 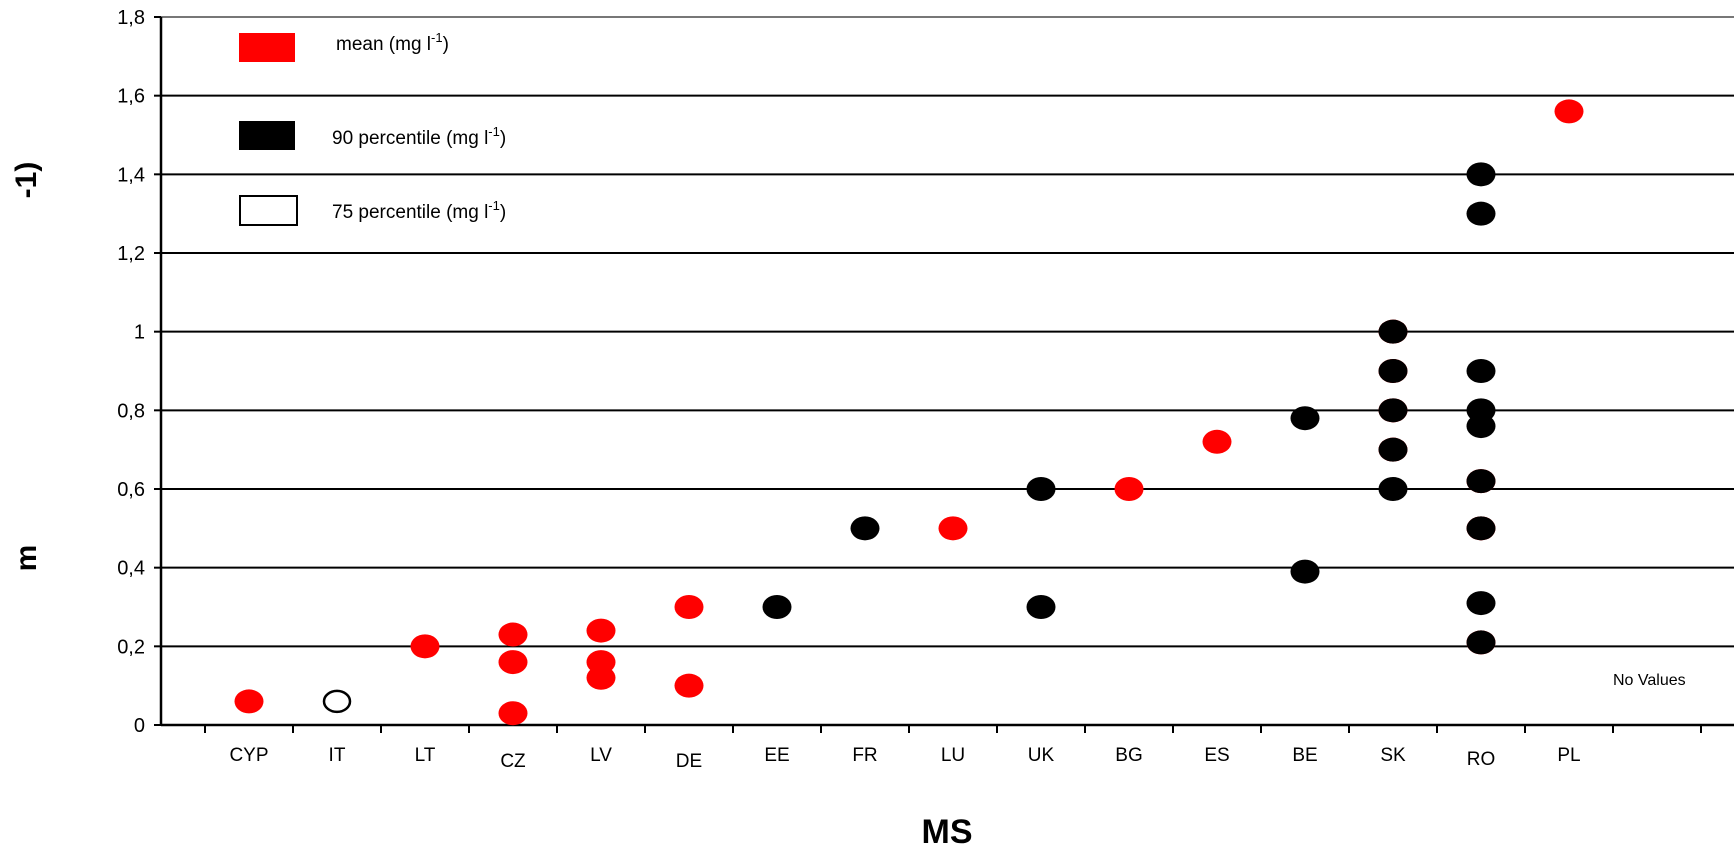 What do you see at coordinates (139, 726) in the screenshot?
I see `y-tick-label: 0` at bounding box center [139, 726].